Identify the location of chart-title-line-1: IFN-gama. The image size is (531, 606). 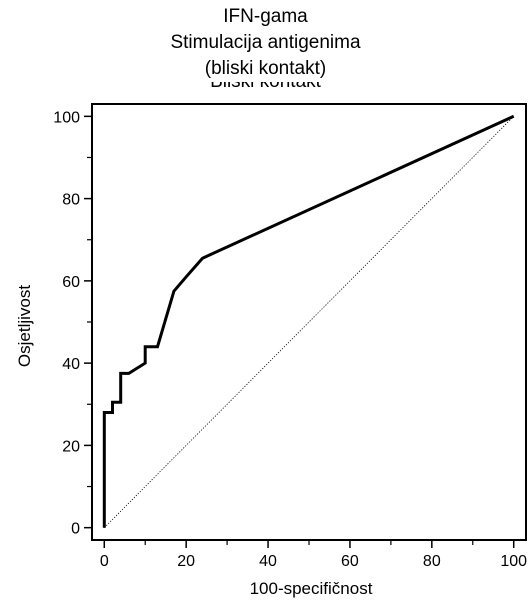
(265, 16).